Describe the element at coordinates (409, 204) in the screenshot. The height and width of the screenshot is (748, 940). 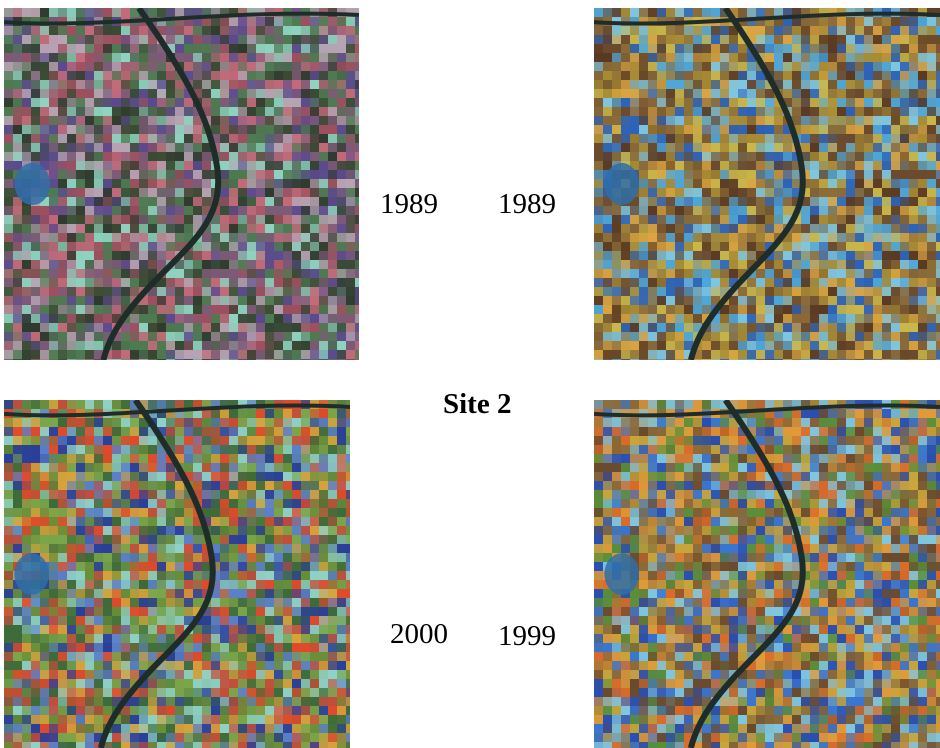
I see `year-label-top-left: 1989` at that location.